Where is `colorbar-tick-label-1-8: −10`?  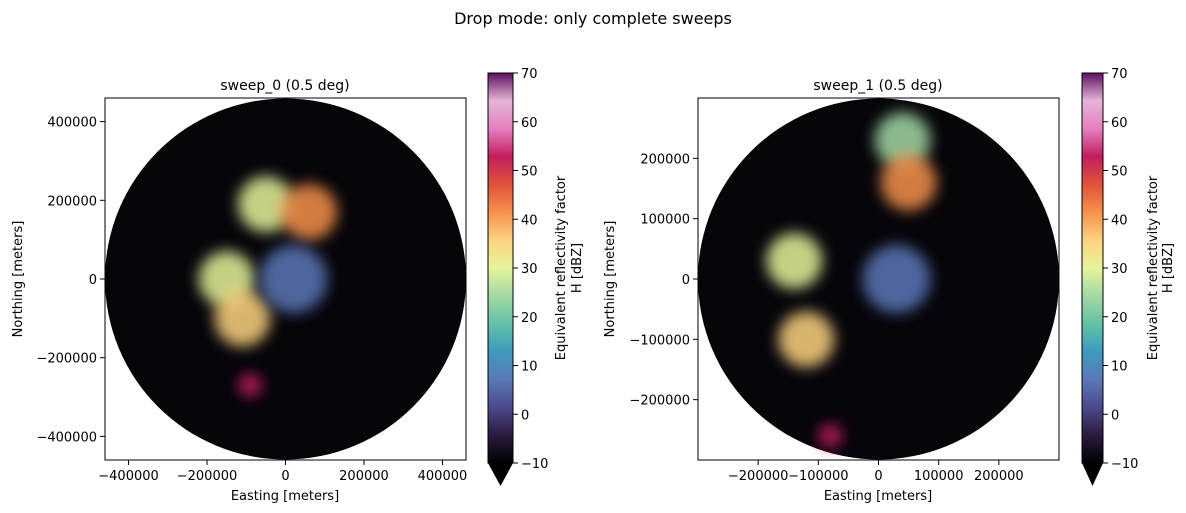
colorbar-tick-label-1-8: −10 is located at coordinates (1124, 464).